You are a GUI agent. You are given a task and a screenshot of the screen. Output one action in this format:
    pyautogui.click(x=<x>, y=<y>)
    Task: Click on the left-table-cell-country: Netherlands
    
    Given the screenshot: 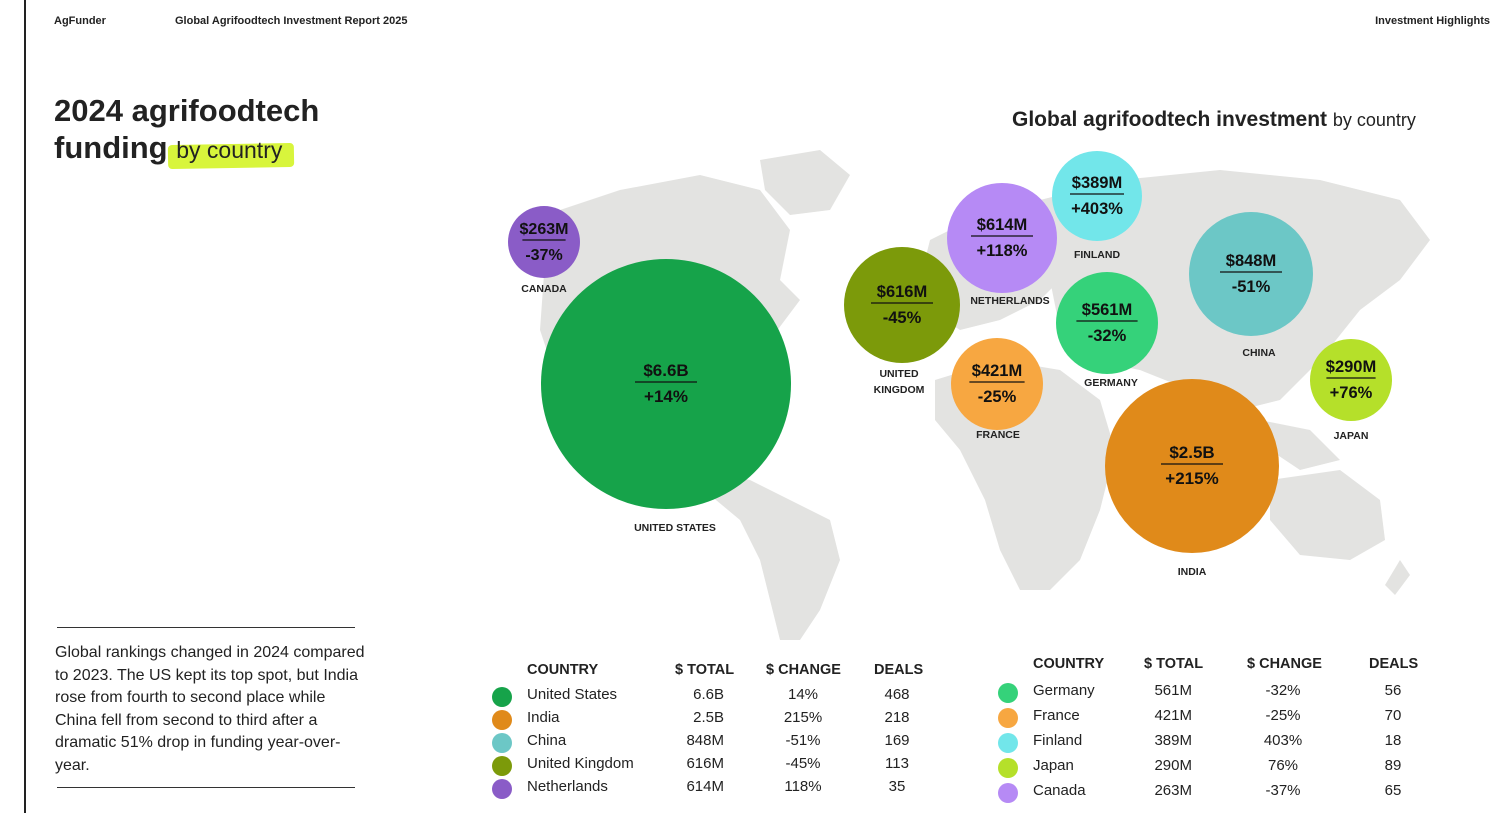 What is the action you would take?
    pyautogui.click(x=567, y=786)
    